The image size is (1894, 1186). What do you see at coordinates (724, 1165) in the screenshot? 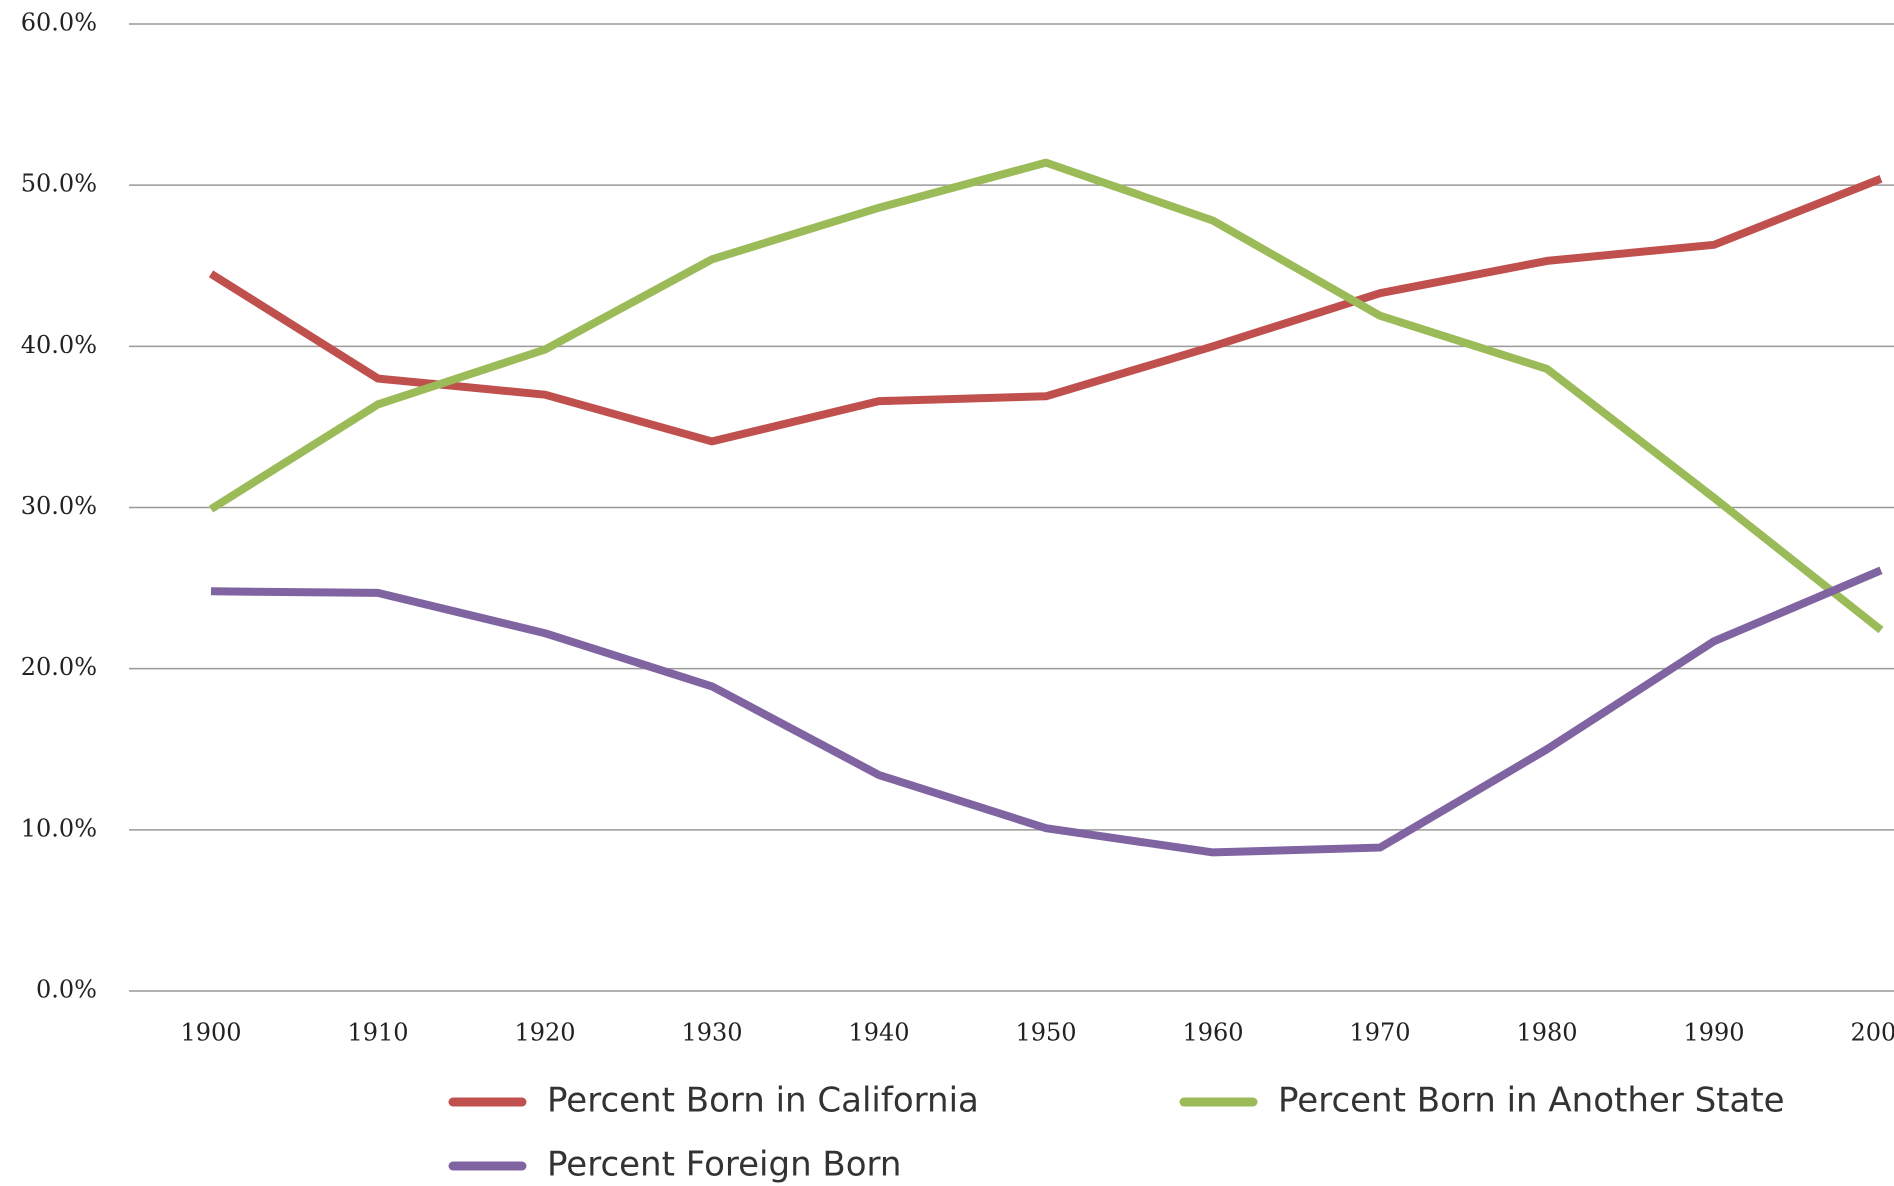
I see `legend-label: Percent Foreign Born` at bounding box center [724, 1165].